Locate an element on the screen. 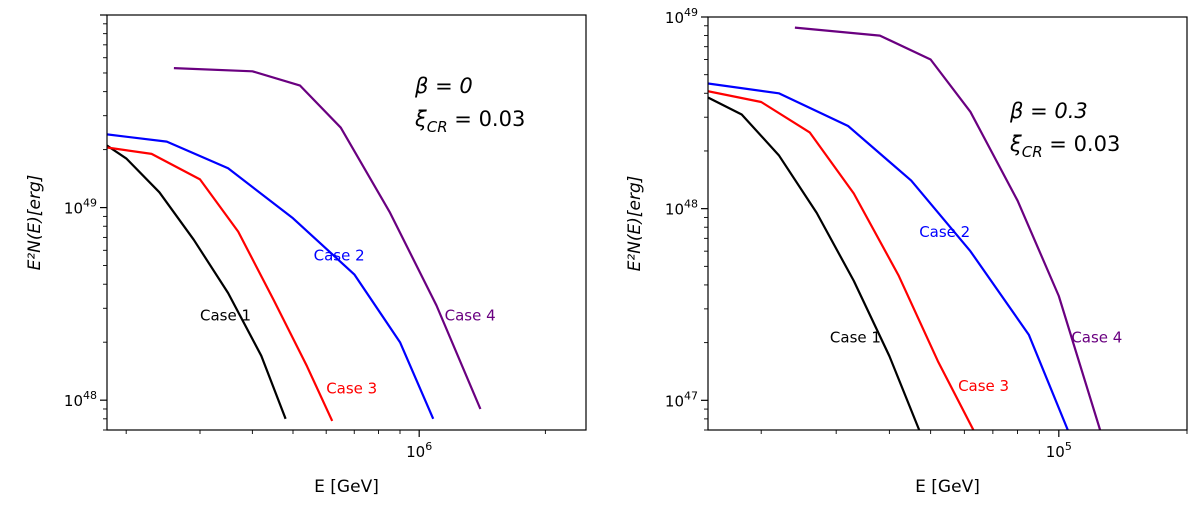 The width and height of the screenshot is (1200, 511). x-tick-label: 10⁵ is located at coordinates (1059, 450).